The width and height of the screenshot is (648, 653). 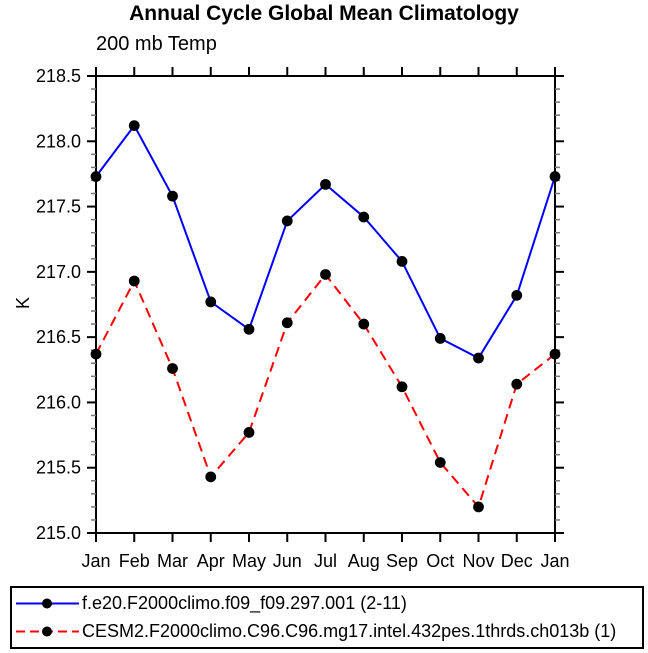 What do you see at coordinates (325, 561) in the screenshot?
I see `x-tick-label: Jul` at bounding box center [325, 561].